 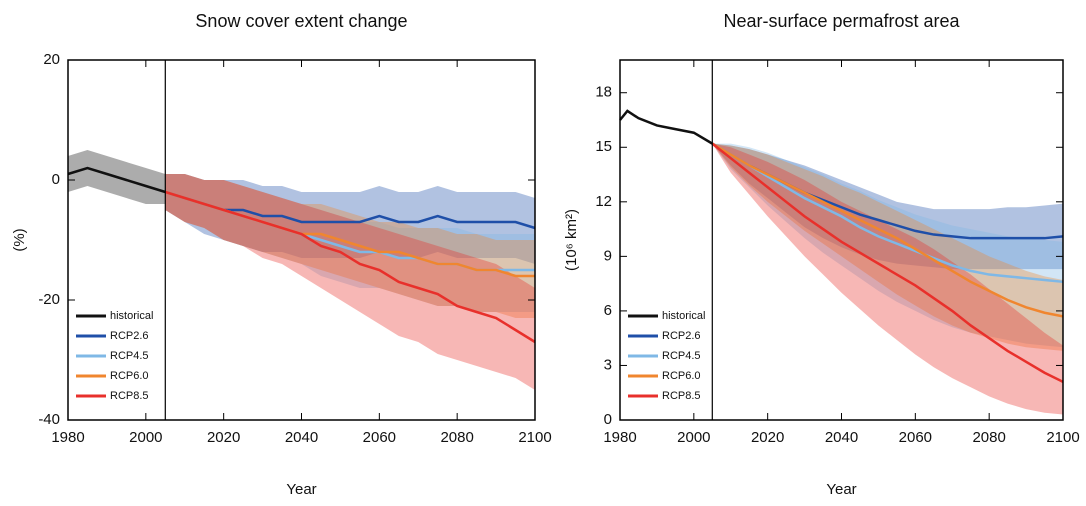 I want to click on y-tick-label: 3, so click(x=608, y=364).